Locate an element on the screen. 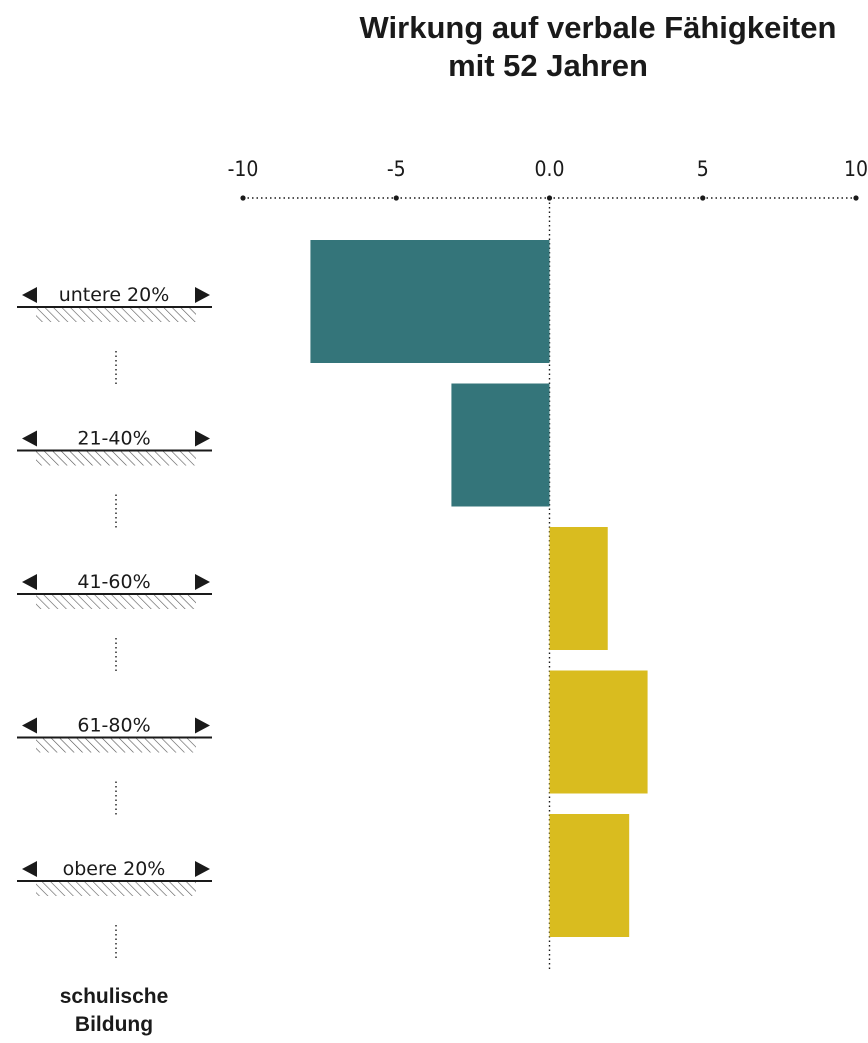 The image size is (868, 1043). category-label: 21-40% is located at coordinates (113, 439).